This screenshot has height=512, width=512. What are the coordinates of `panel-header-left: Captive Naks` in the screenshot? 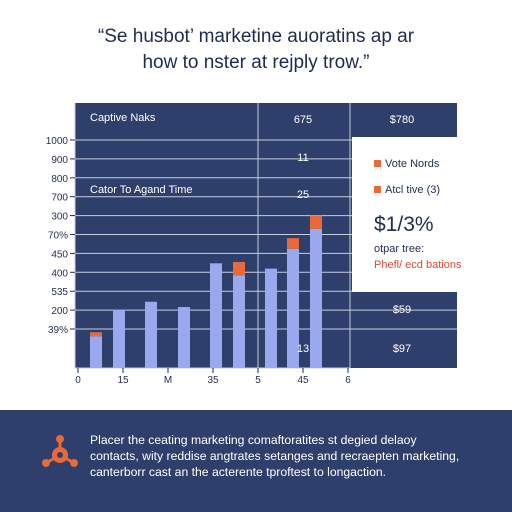 It's located at (123, 118).